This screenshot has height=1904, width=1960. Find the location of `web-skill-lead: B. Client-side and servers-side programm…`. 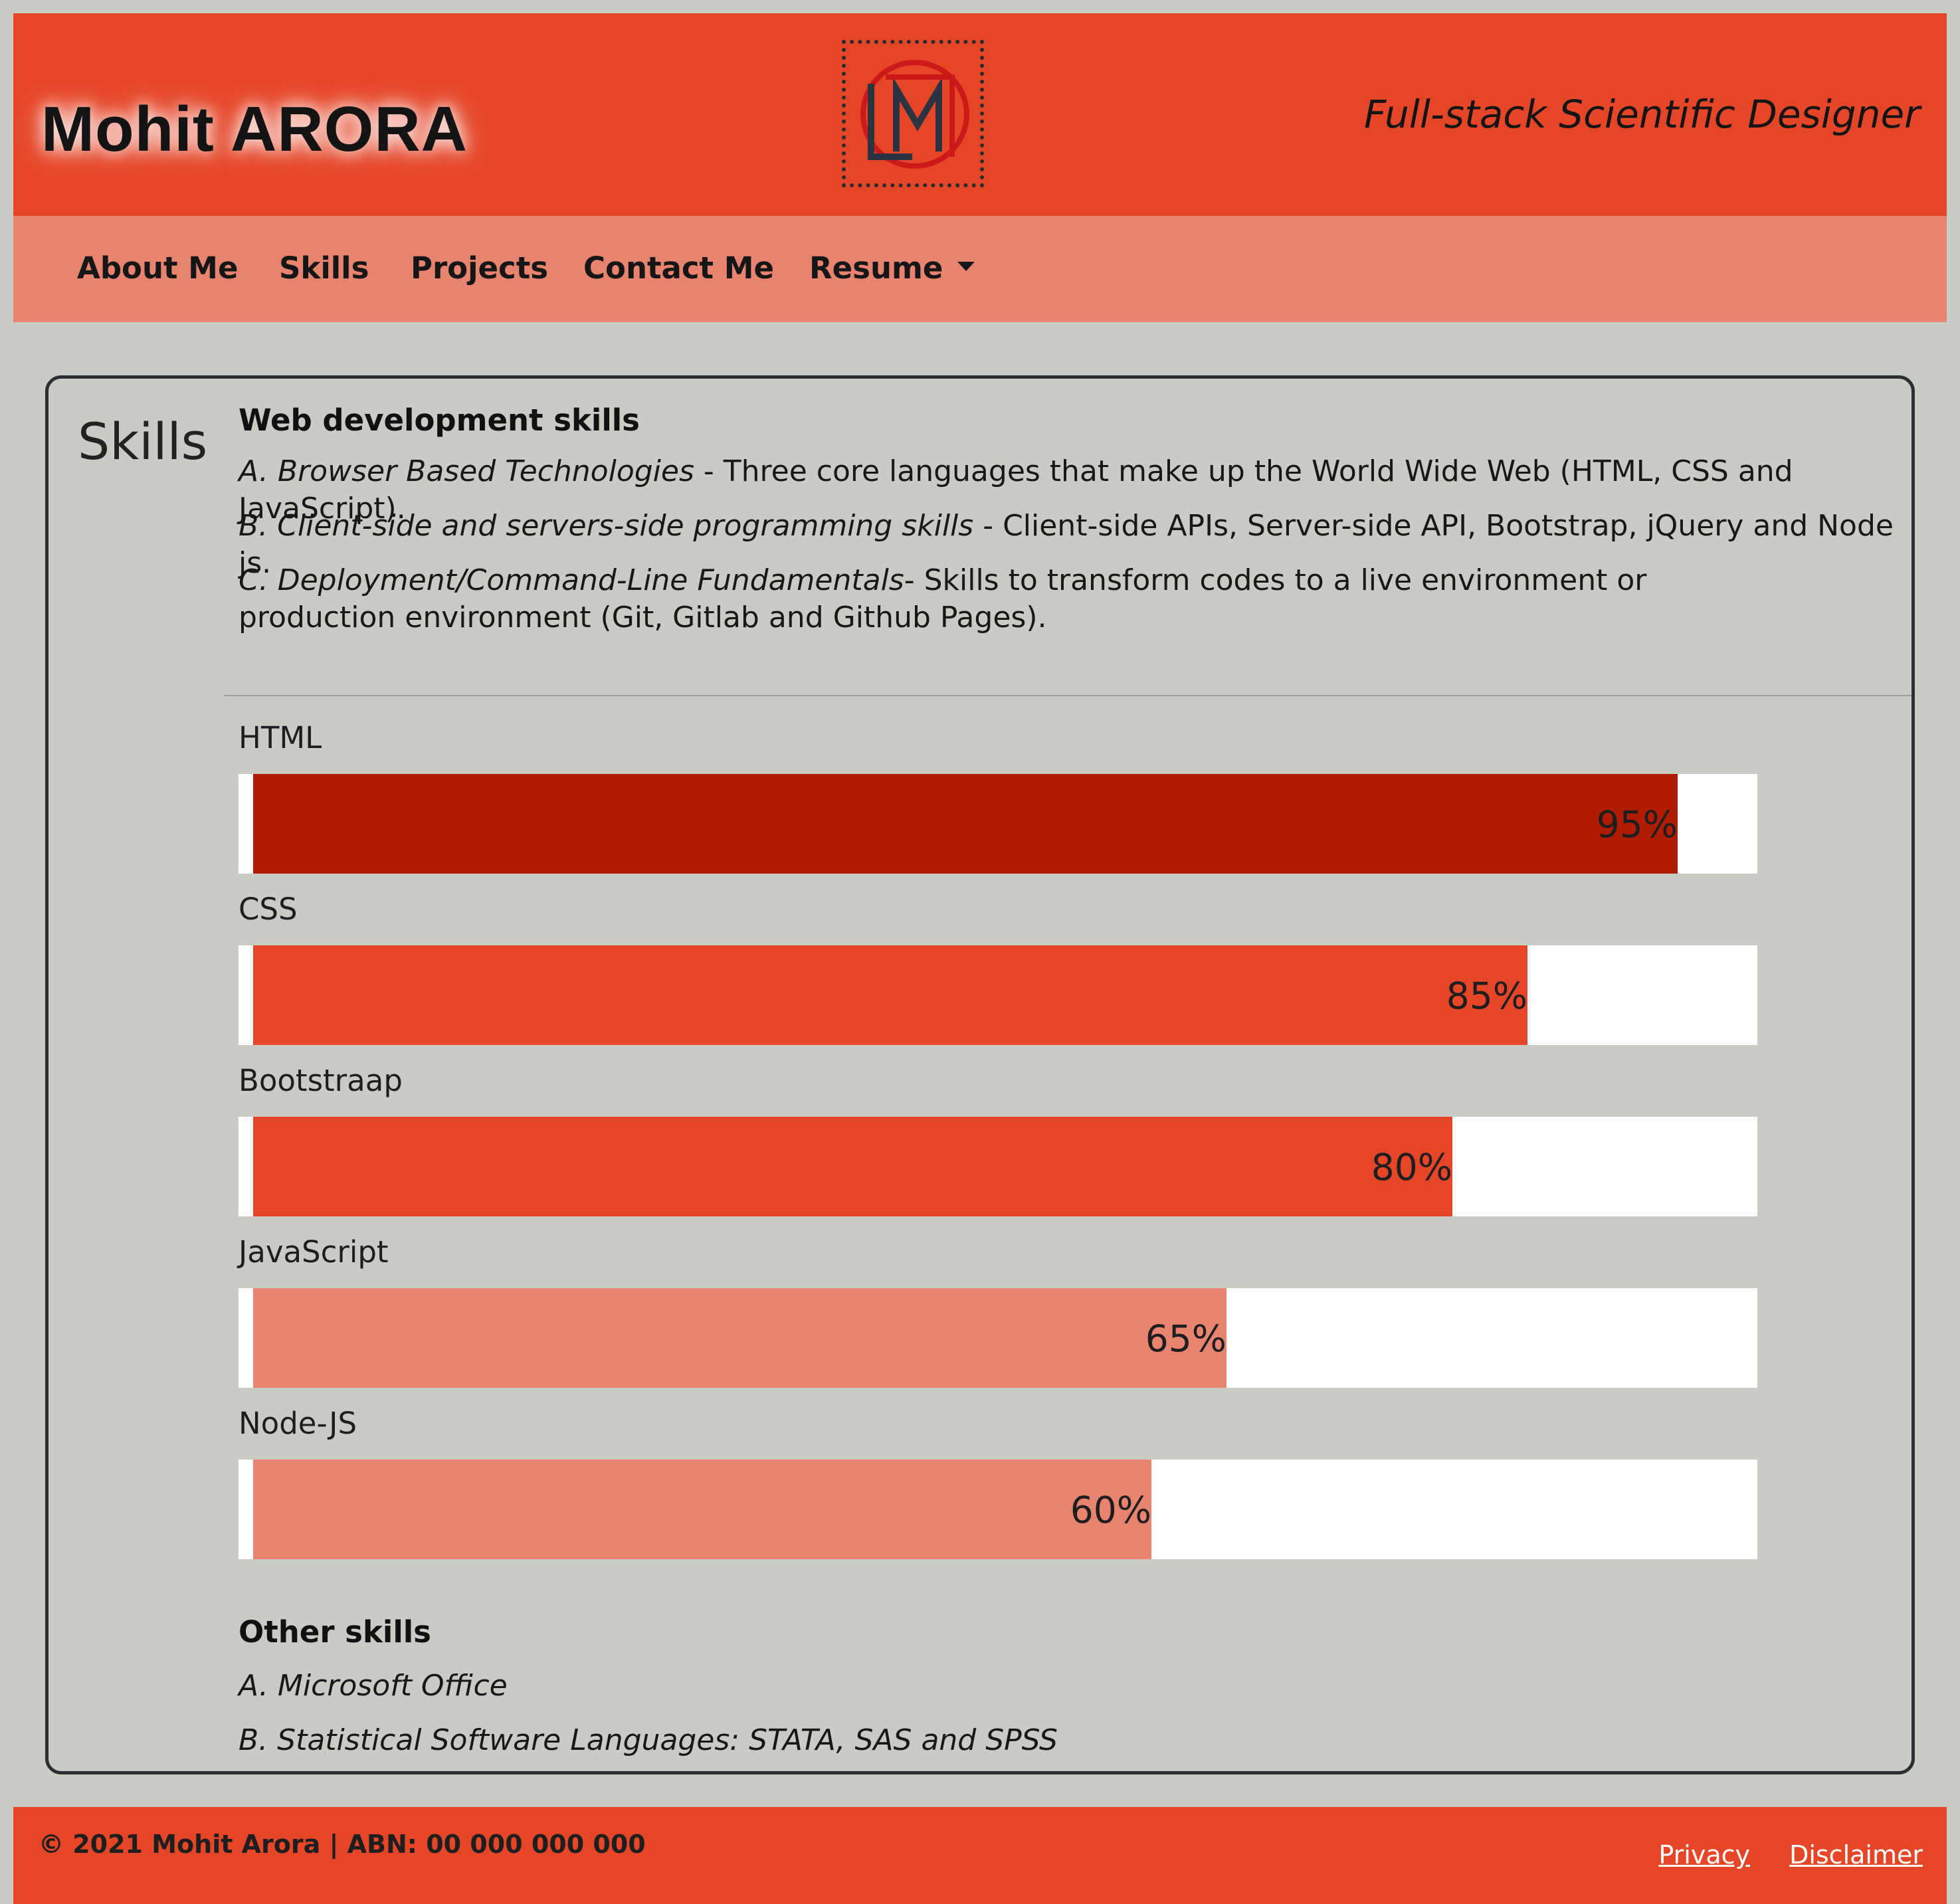

web-skill-lead: B. Client-side and servers-side programm… is located at coordinates (606, 526).